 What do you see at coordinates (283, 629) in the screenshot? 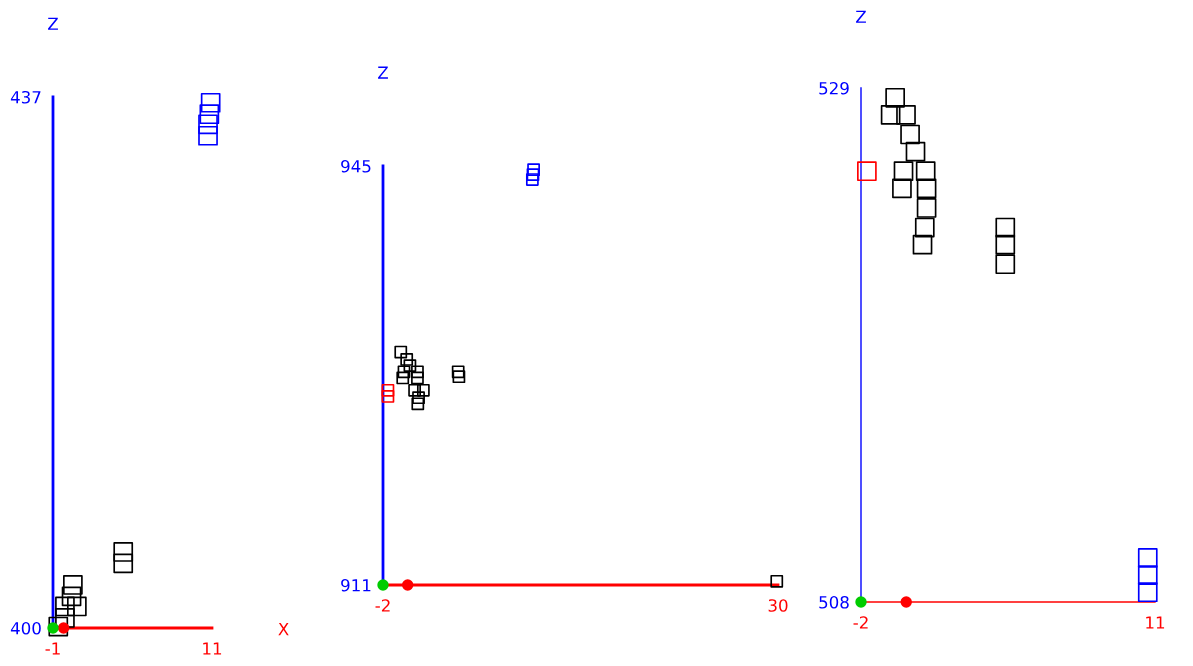
I see `x-axis-title: X` at bounding box center [283, 629].